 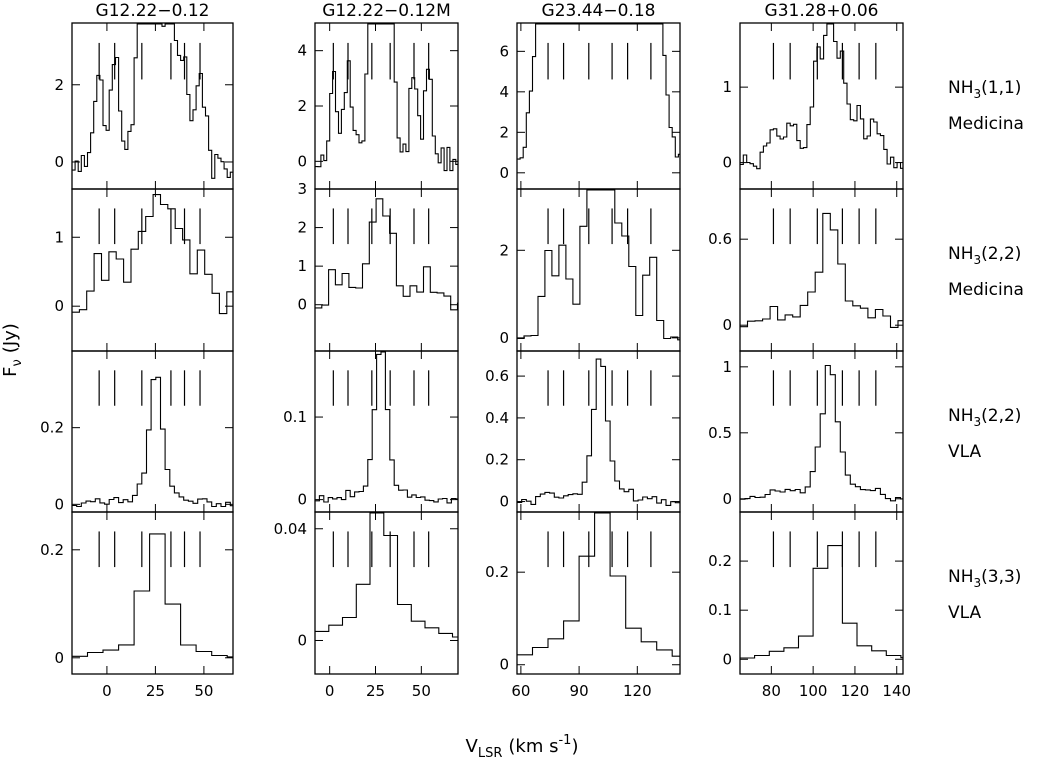 I want to click on row-line-label: NH3(1,1), so click(x=984, y=89).